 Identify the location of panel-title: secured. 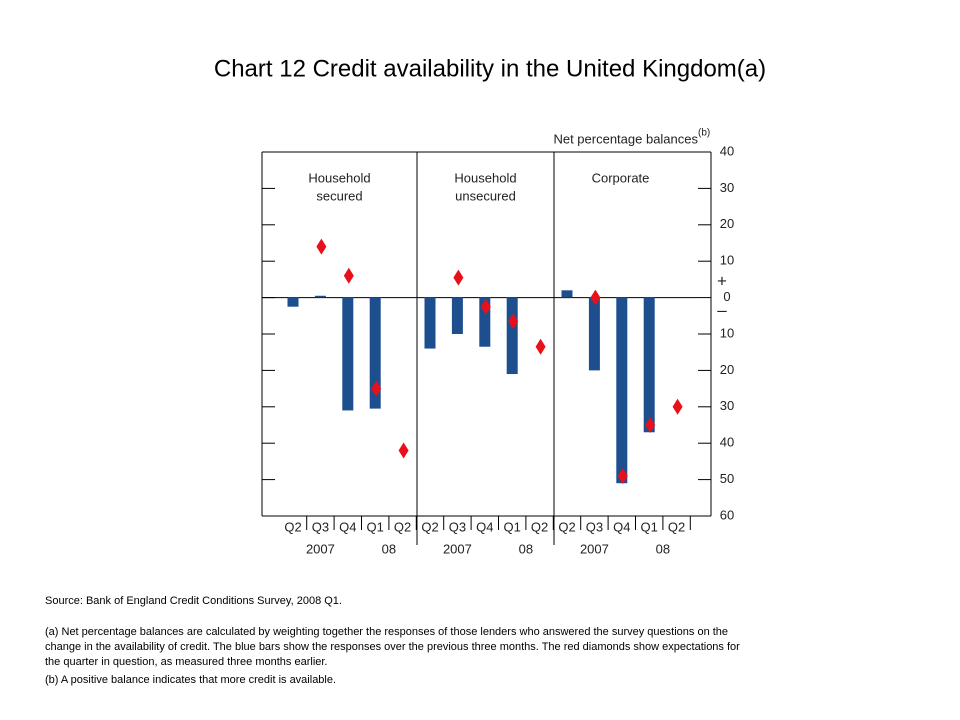
(339, 195).